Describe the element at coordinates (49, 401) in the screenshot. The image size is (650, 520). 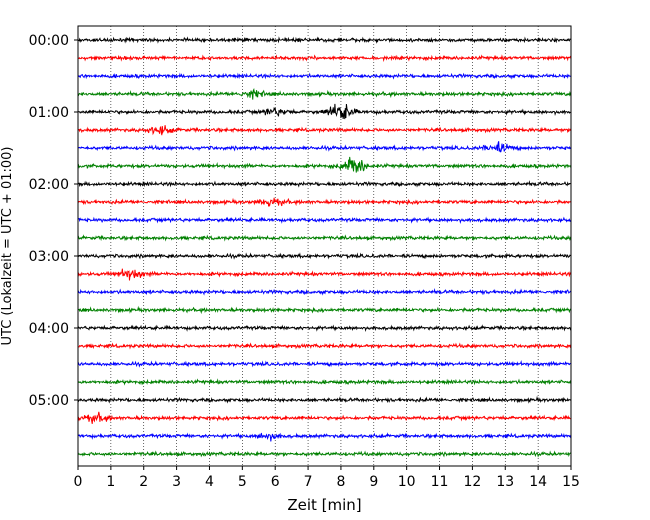
I see `y-tick-label: 05:00` at that location.